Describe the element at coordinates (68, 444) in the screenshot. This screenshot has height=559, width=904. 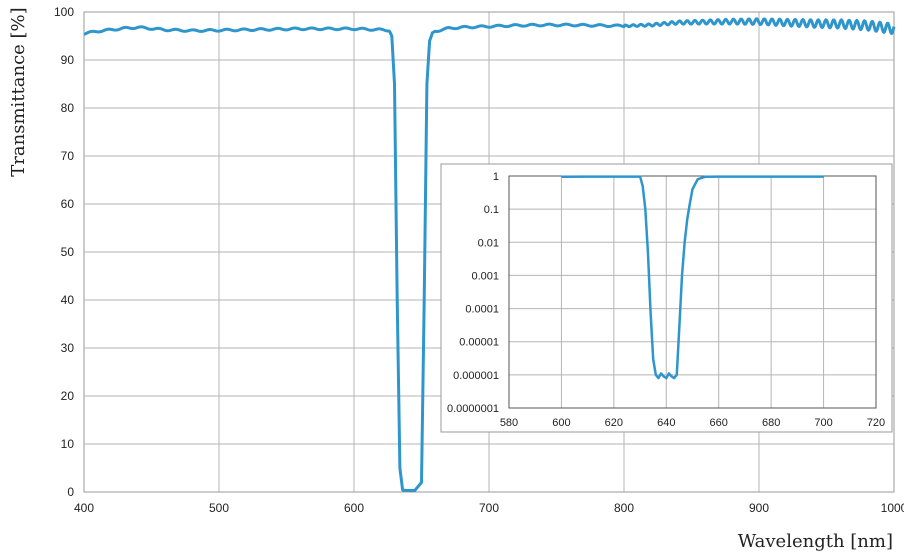
I see `main-y-tick-label: 10` at that location.